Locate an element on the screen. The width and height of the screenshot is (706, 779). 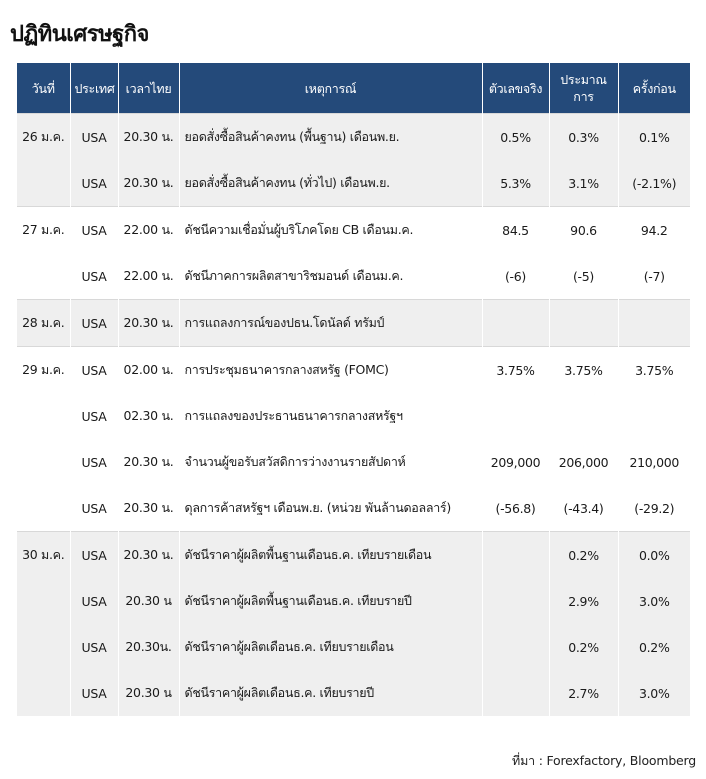
cell-time: 22.00 น. is located at coordinates (149, 229).